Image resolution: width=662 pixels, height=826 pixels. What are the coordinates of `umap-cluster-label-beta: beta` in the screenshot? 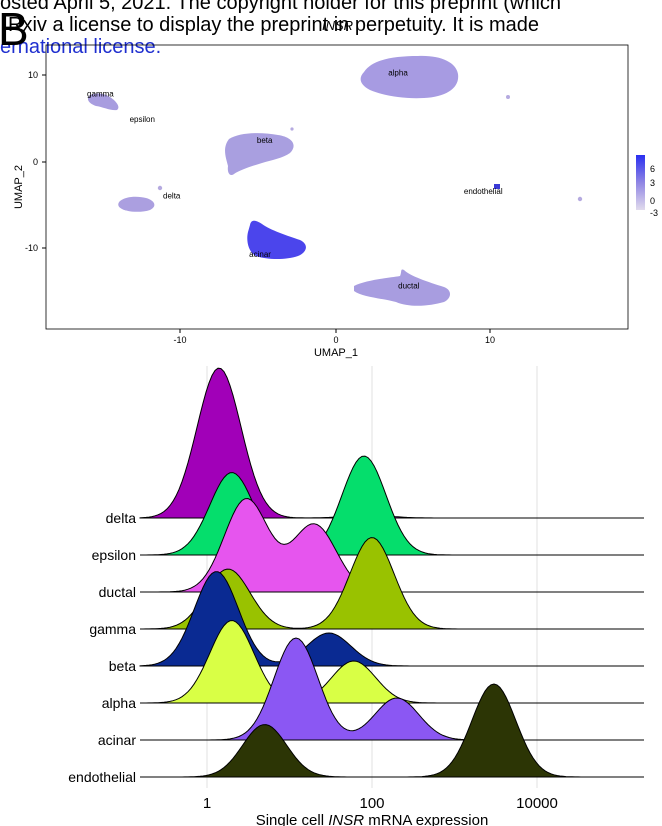 It's located at (265, 140).